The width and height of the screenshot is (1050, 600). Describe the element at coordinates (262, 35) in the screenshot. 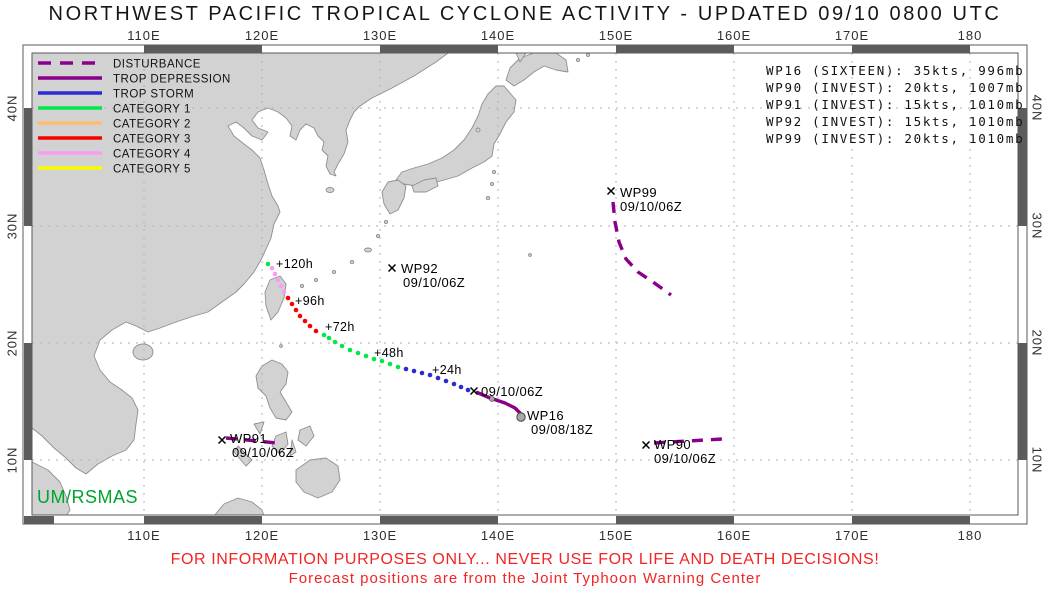

I see `x-axis-label: 120E` at that location.